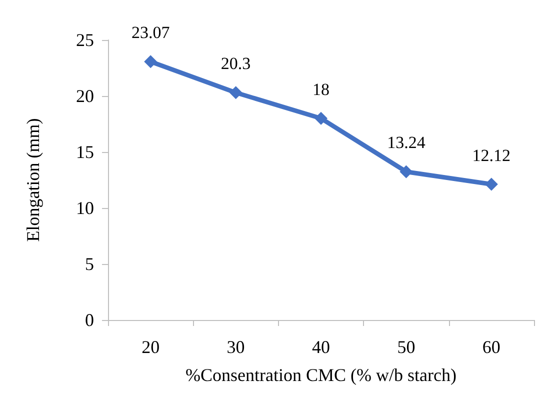  What do you see at coordinates (151, 347) in the screenshot?
I see `x-tick-label: 20` at bounding box center [151, 347].